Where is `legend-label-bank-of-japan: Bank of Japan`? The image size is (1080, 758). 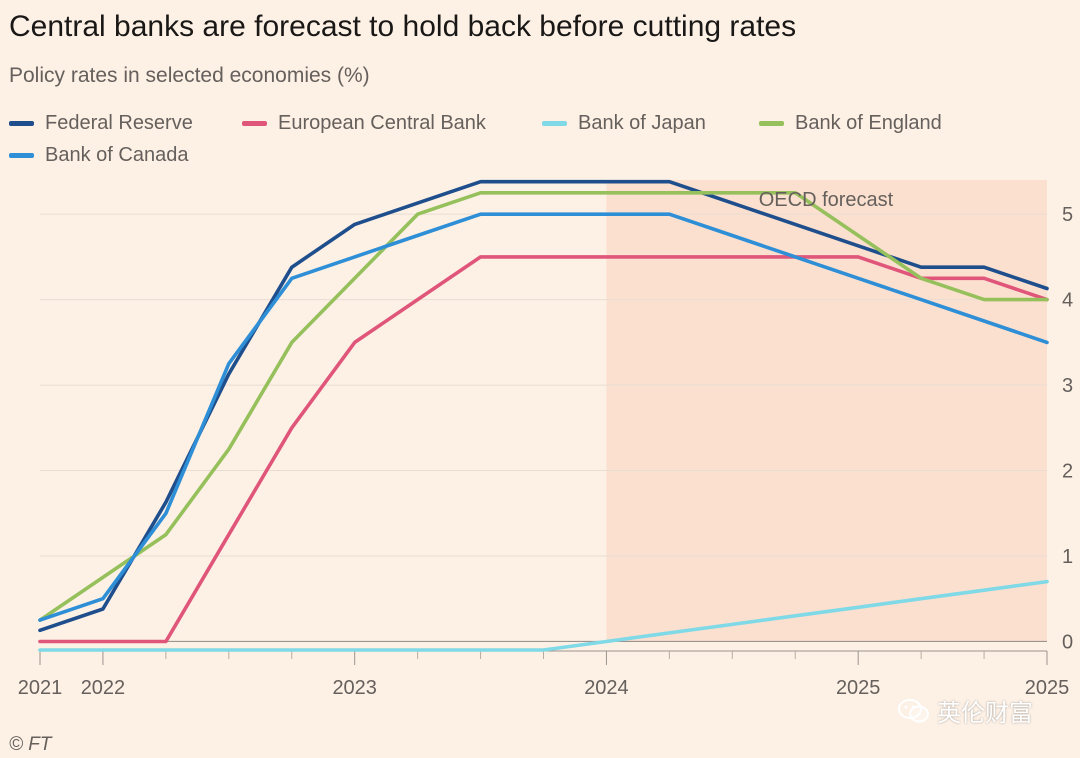 legend-label-bank-of-japan: Bank of Japan is located at coordinates (642, 123).